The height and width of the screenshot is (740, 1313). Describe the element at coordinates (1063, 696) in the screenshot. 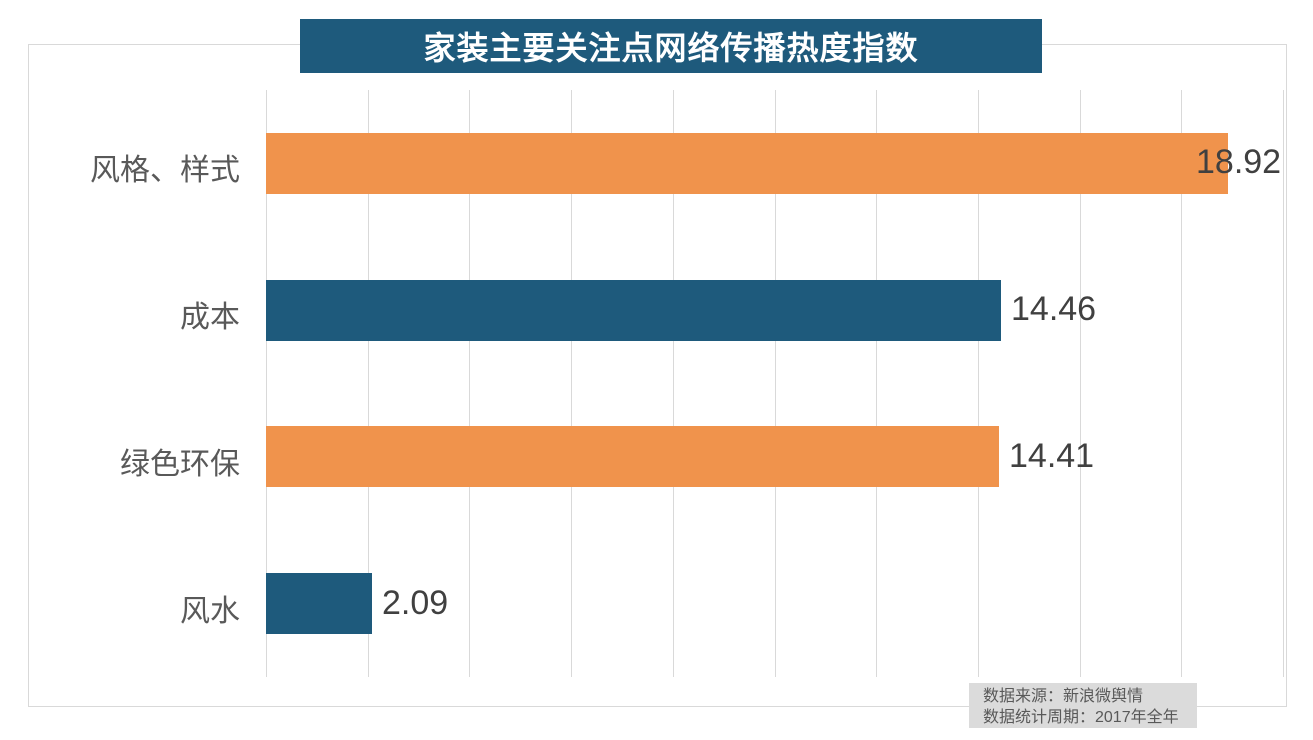

I see `source-note-line1: 数据来源：新浪微舆情` at that location.